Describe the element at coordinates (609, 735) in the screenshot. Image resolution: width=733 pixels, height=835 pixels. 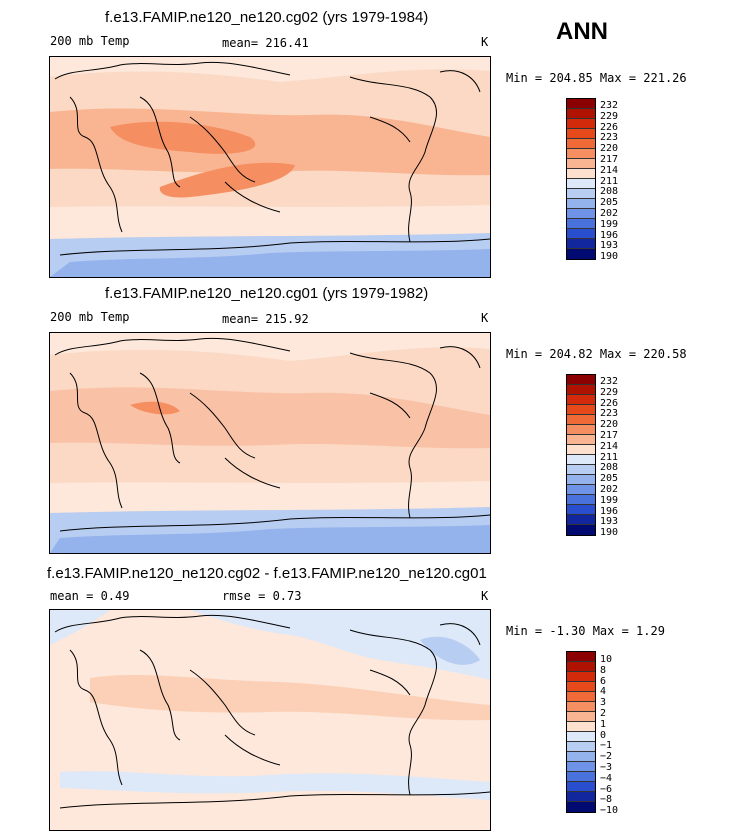
I see `panel-3-colorbar-ticks: 10 8 6 4 3 2 1 0 −1 −2 −3 −4 −6 −8 −10` at that location.